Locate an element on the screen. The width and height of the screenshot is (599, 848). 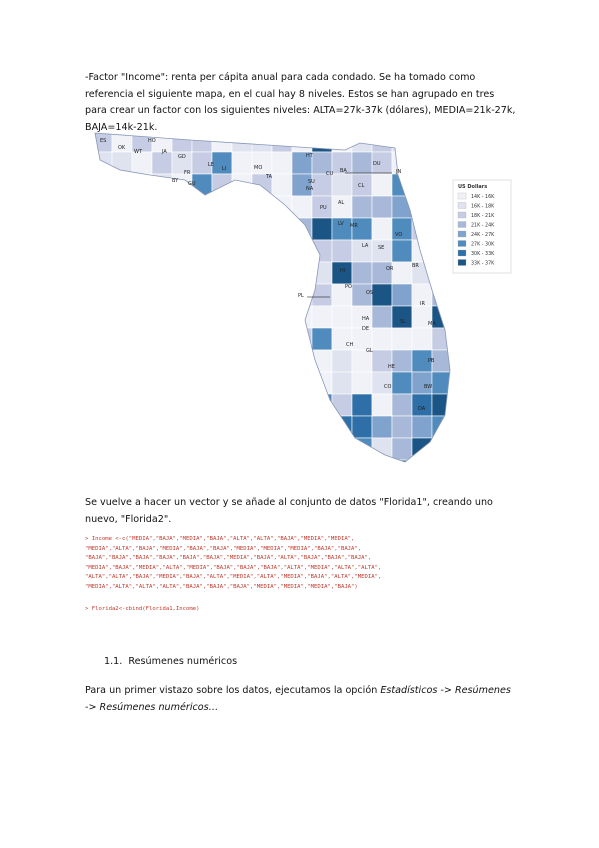
county-label: CL is located at coordinates (361, 186).